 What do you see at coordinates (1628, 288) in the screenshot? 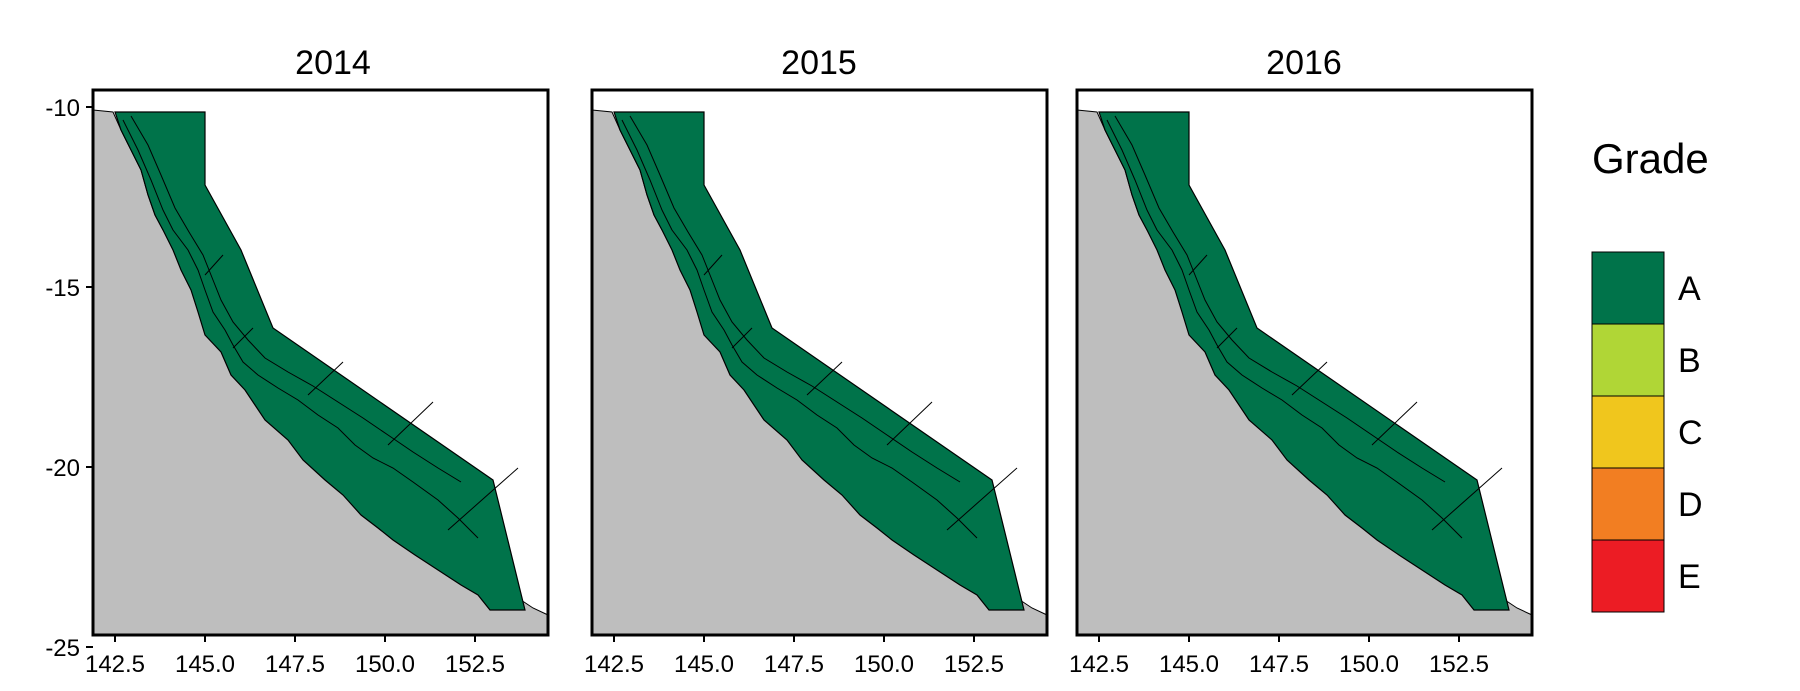
I see `legend-key-a` at bounding box center [1628, 288].